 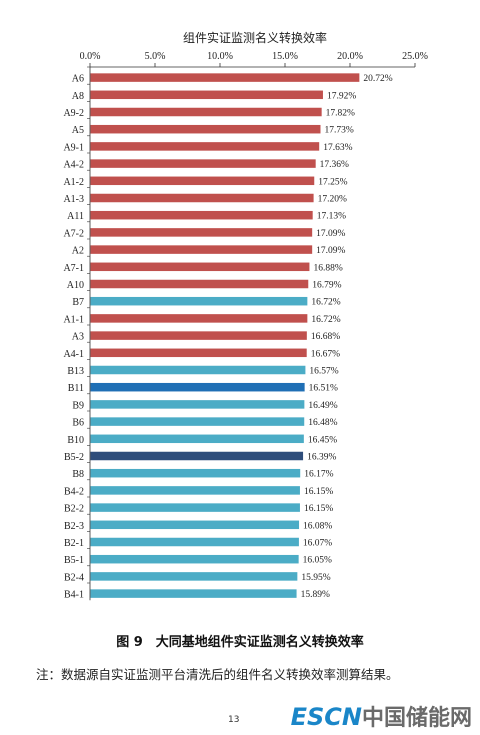 What do you see at coordinates (317, 526) in the screenshot?
I see `data-label: 16.08%` at bounding box center [317, 526].